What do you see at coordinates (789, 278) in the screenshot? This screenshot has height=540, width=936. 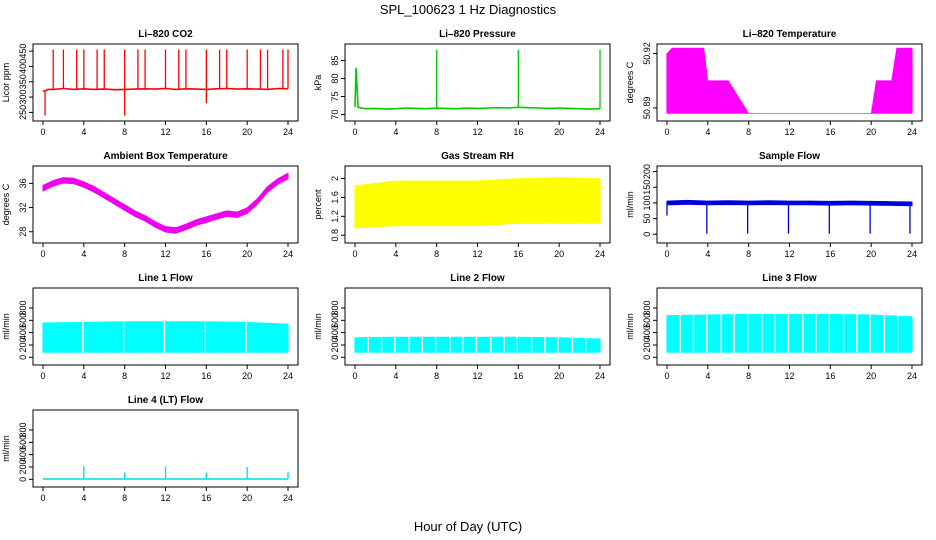 I see `panel-title: Line 3 Flow` at bounding box center [789, 278].